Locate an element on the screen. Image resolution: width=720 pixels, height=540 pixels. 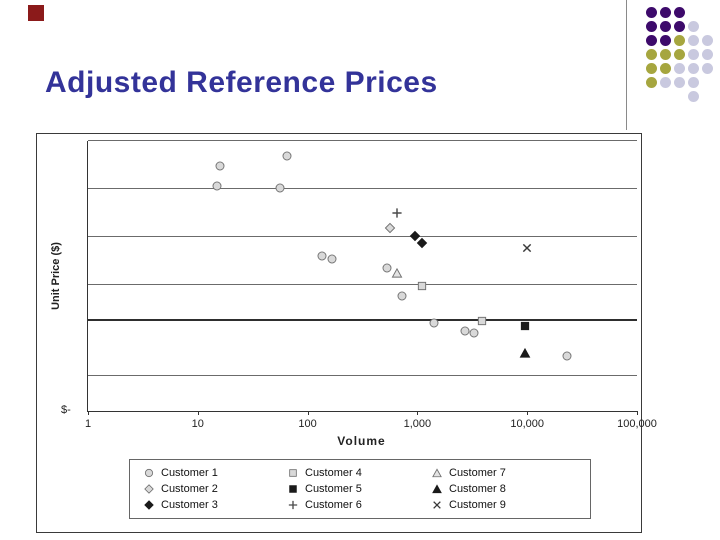
legend-item-customer-5: Customer 5 is located at coordinates (360, 488).